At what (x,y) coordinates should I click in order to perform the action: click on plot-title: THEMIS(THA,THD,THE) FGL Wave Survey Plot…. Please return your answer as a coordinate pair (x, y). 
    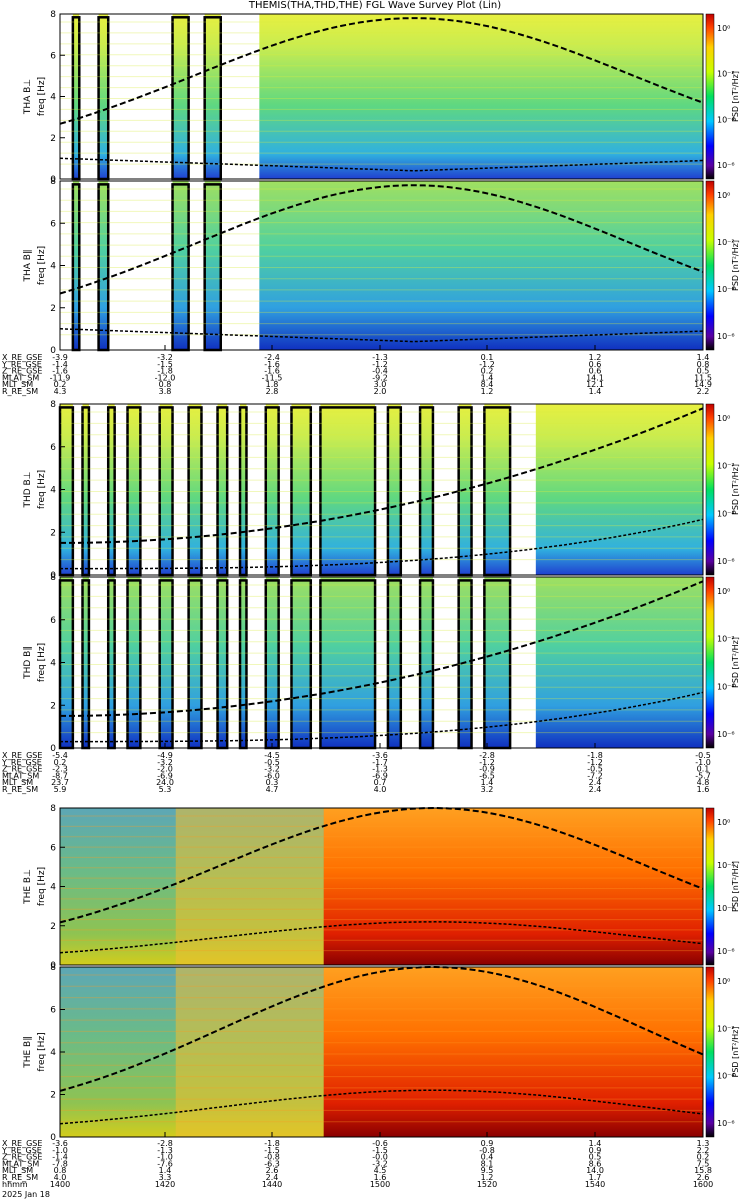
    Looking at the image, I should click on (375, 5).